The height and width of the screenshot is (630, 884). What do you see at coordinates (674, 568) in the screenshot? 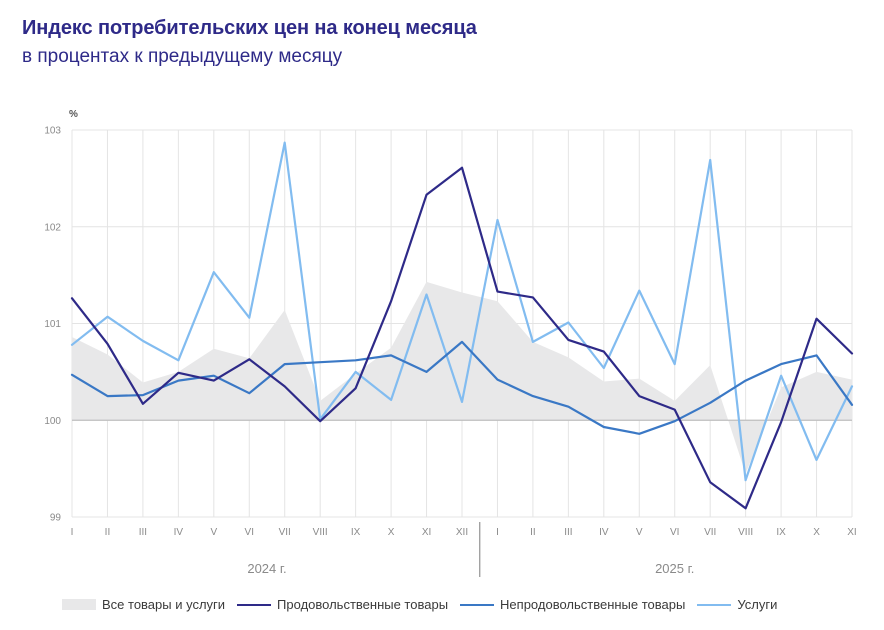
I see `year-label-2025: 2025 г.` at bounding box center [674, 568].